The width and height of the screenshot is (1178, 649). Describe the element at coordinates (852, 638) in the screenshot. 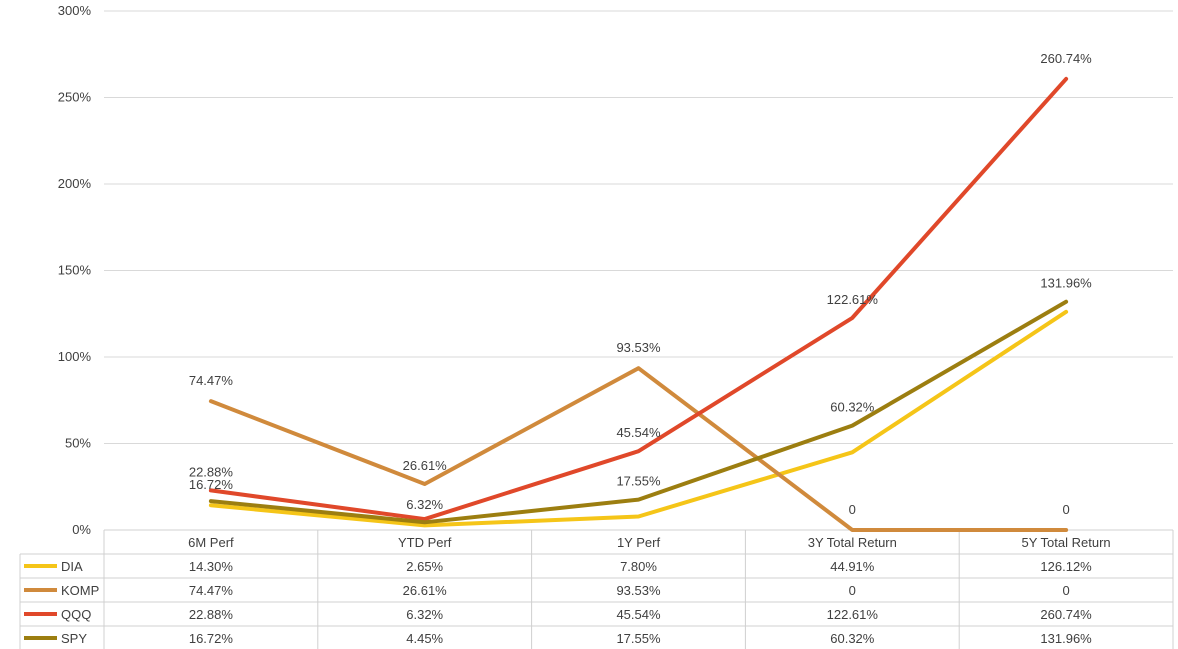

I see `table-cell: 60.32%` at that location.